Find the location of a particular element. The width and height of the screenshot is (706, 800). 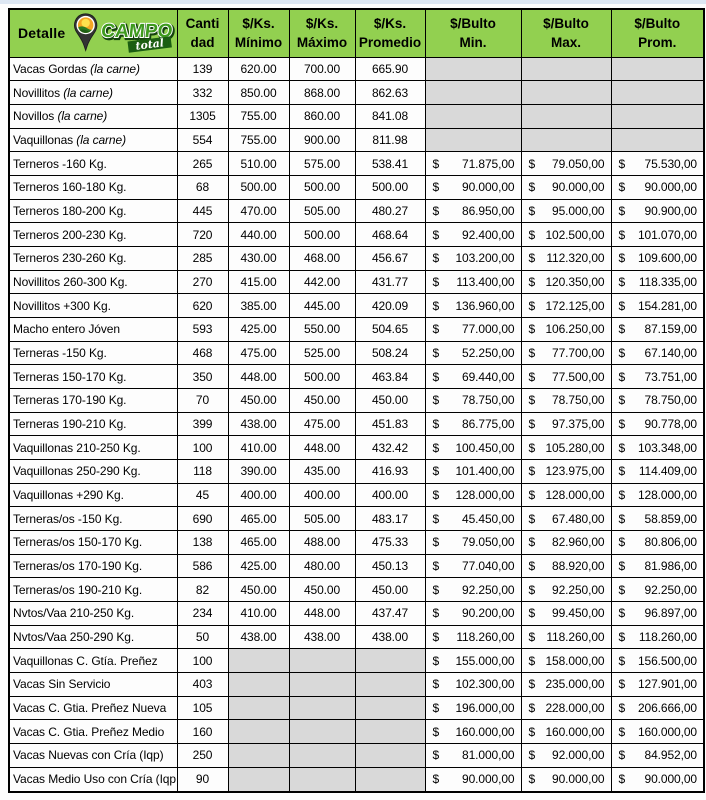

header-ks-minimo: $/Ks. Mínimo is located at coordinates (258, 33).